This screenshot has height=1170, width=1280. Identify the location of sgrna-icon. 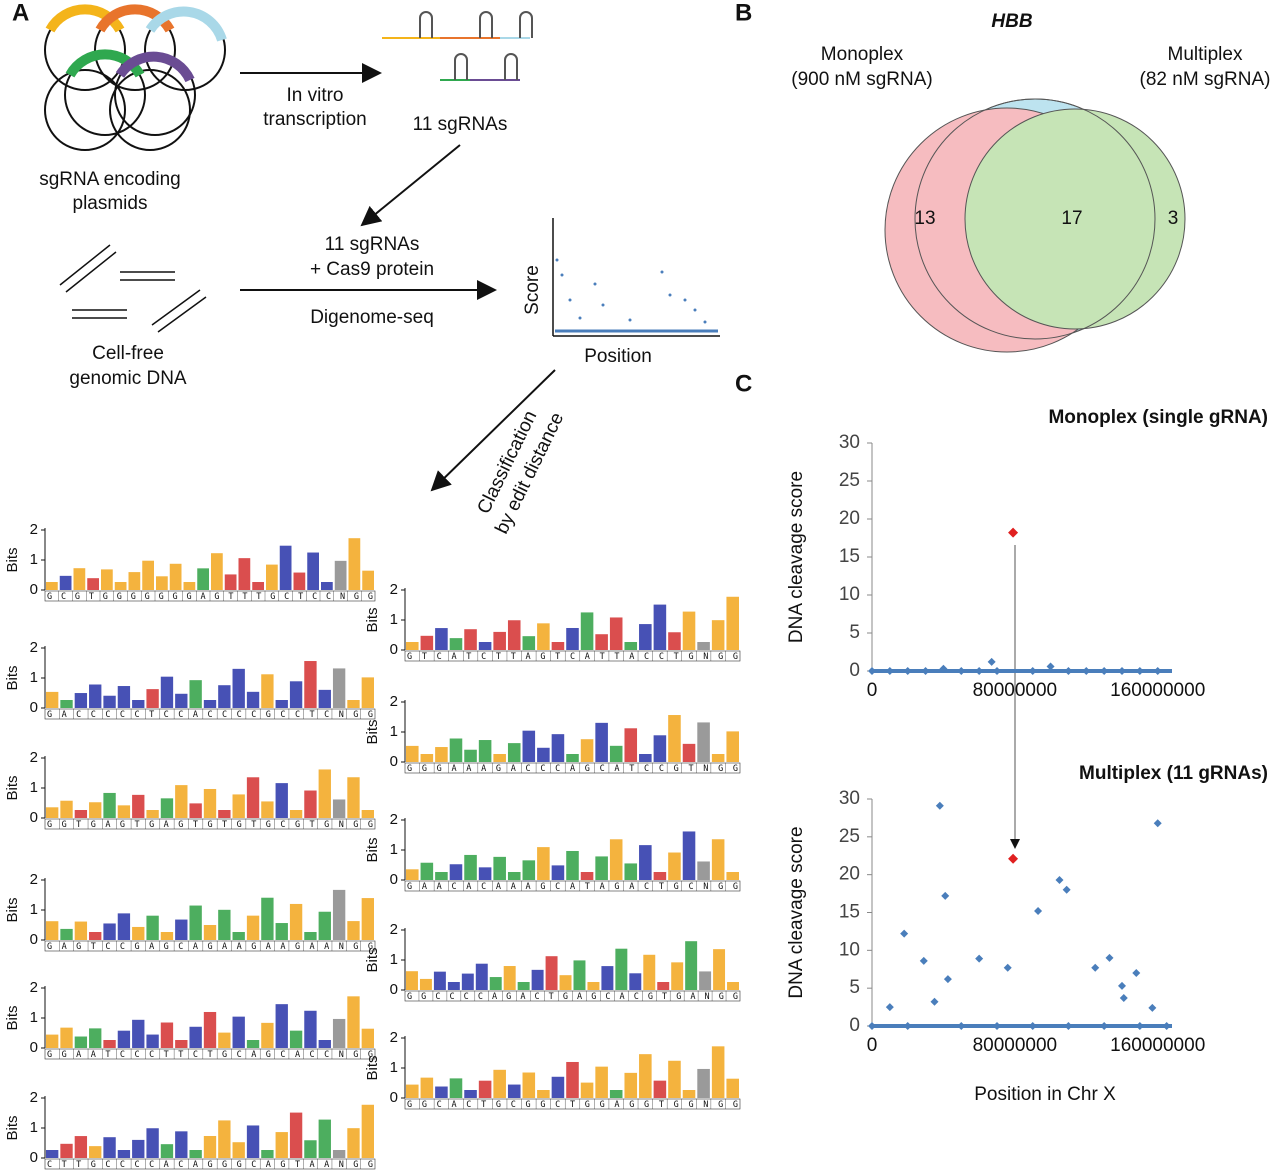
(457, 46).